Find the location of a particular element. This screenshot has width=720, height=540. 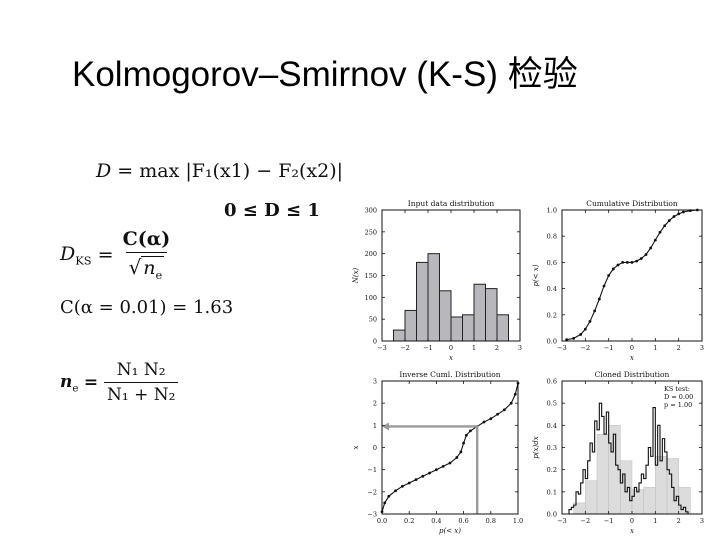

x-tick-label: −3 is located at coordinates (562, 348).